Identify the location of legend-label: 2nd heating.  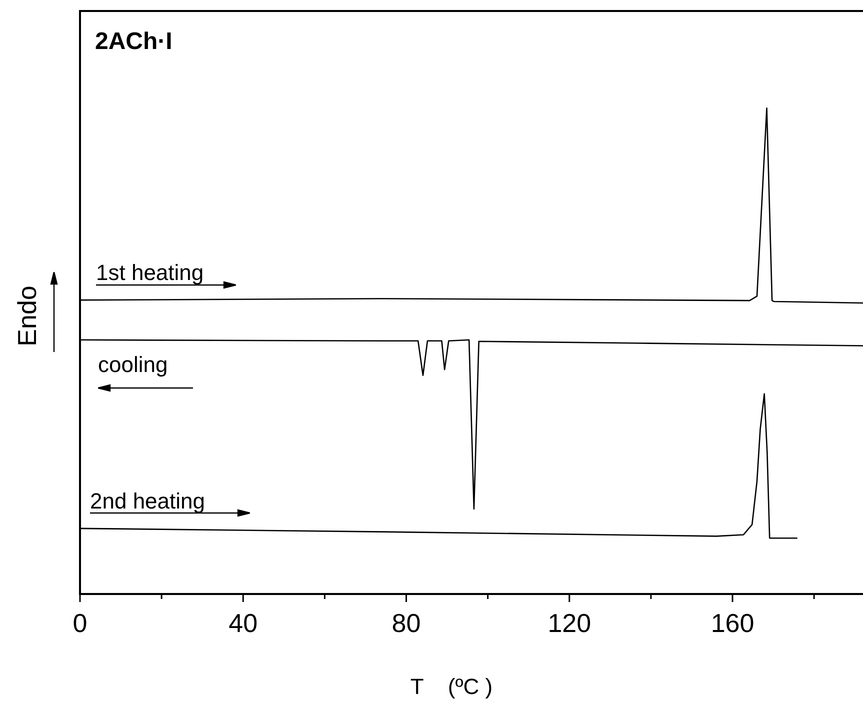
(147, 501).